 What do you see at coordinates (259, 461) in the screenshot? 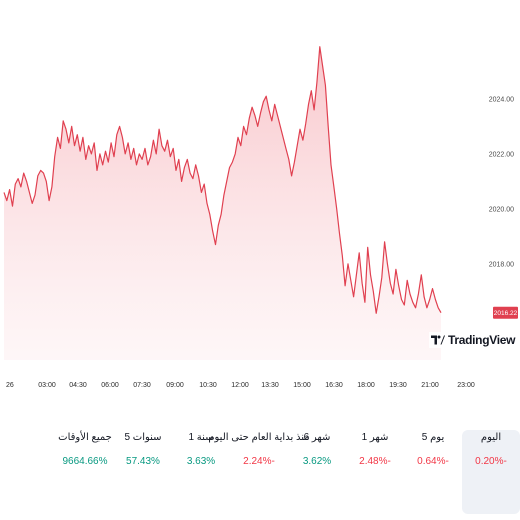
I see `period-change: 2.24%-` at bounding box center [259, 461].